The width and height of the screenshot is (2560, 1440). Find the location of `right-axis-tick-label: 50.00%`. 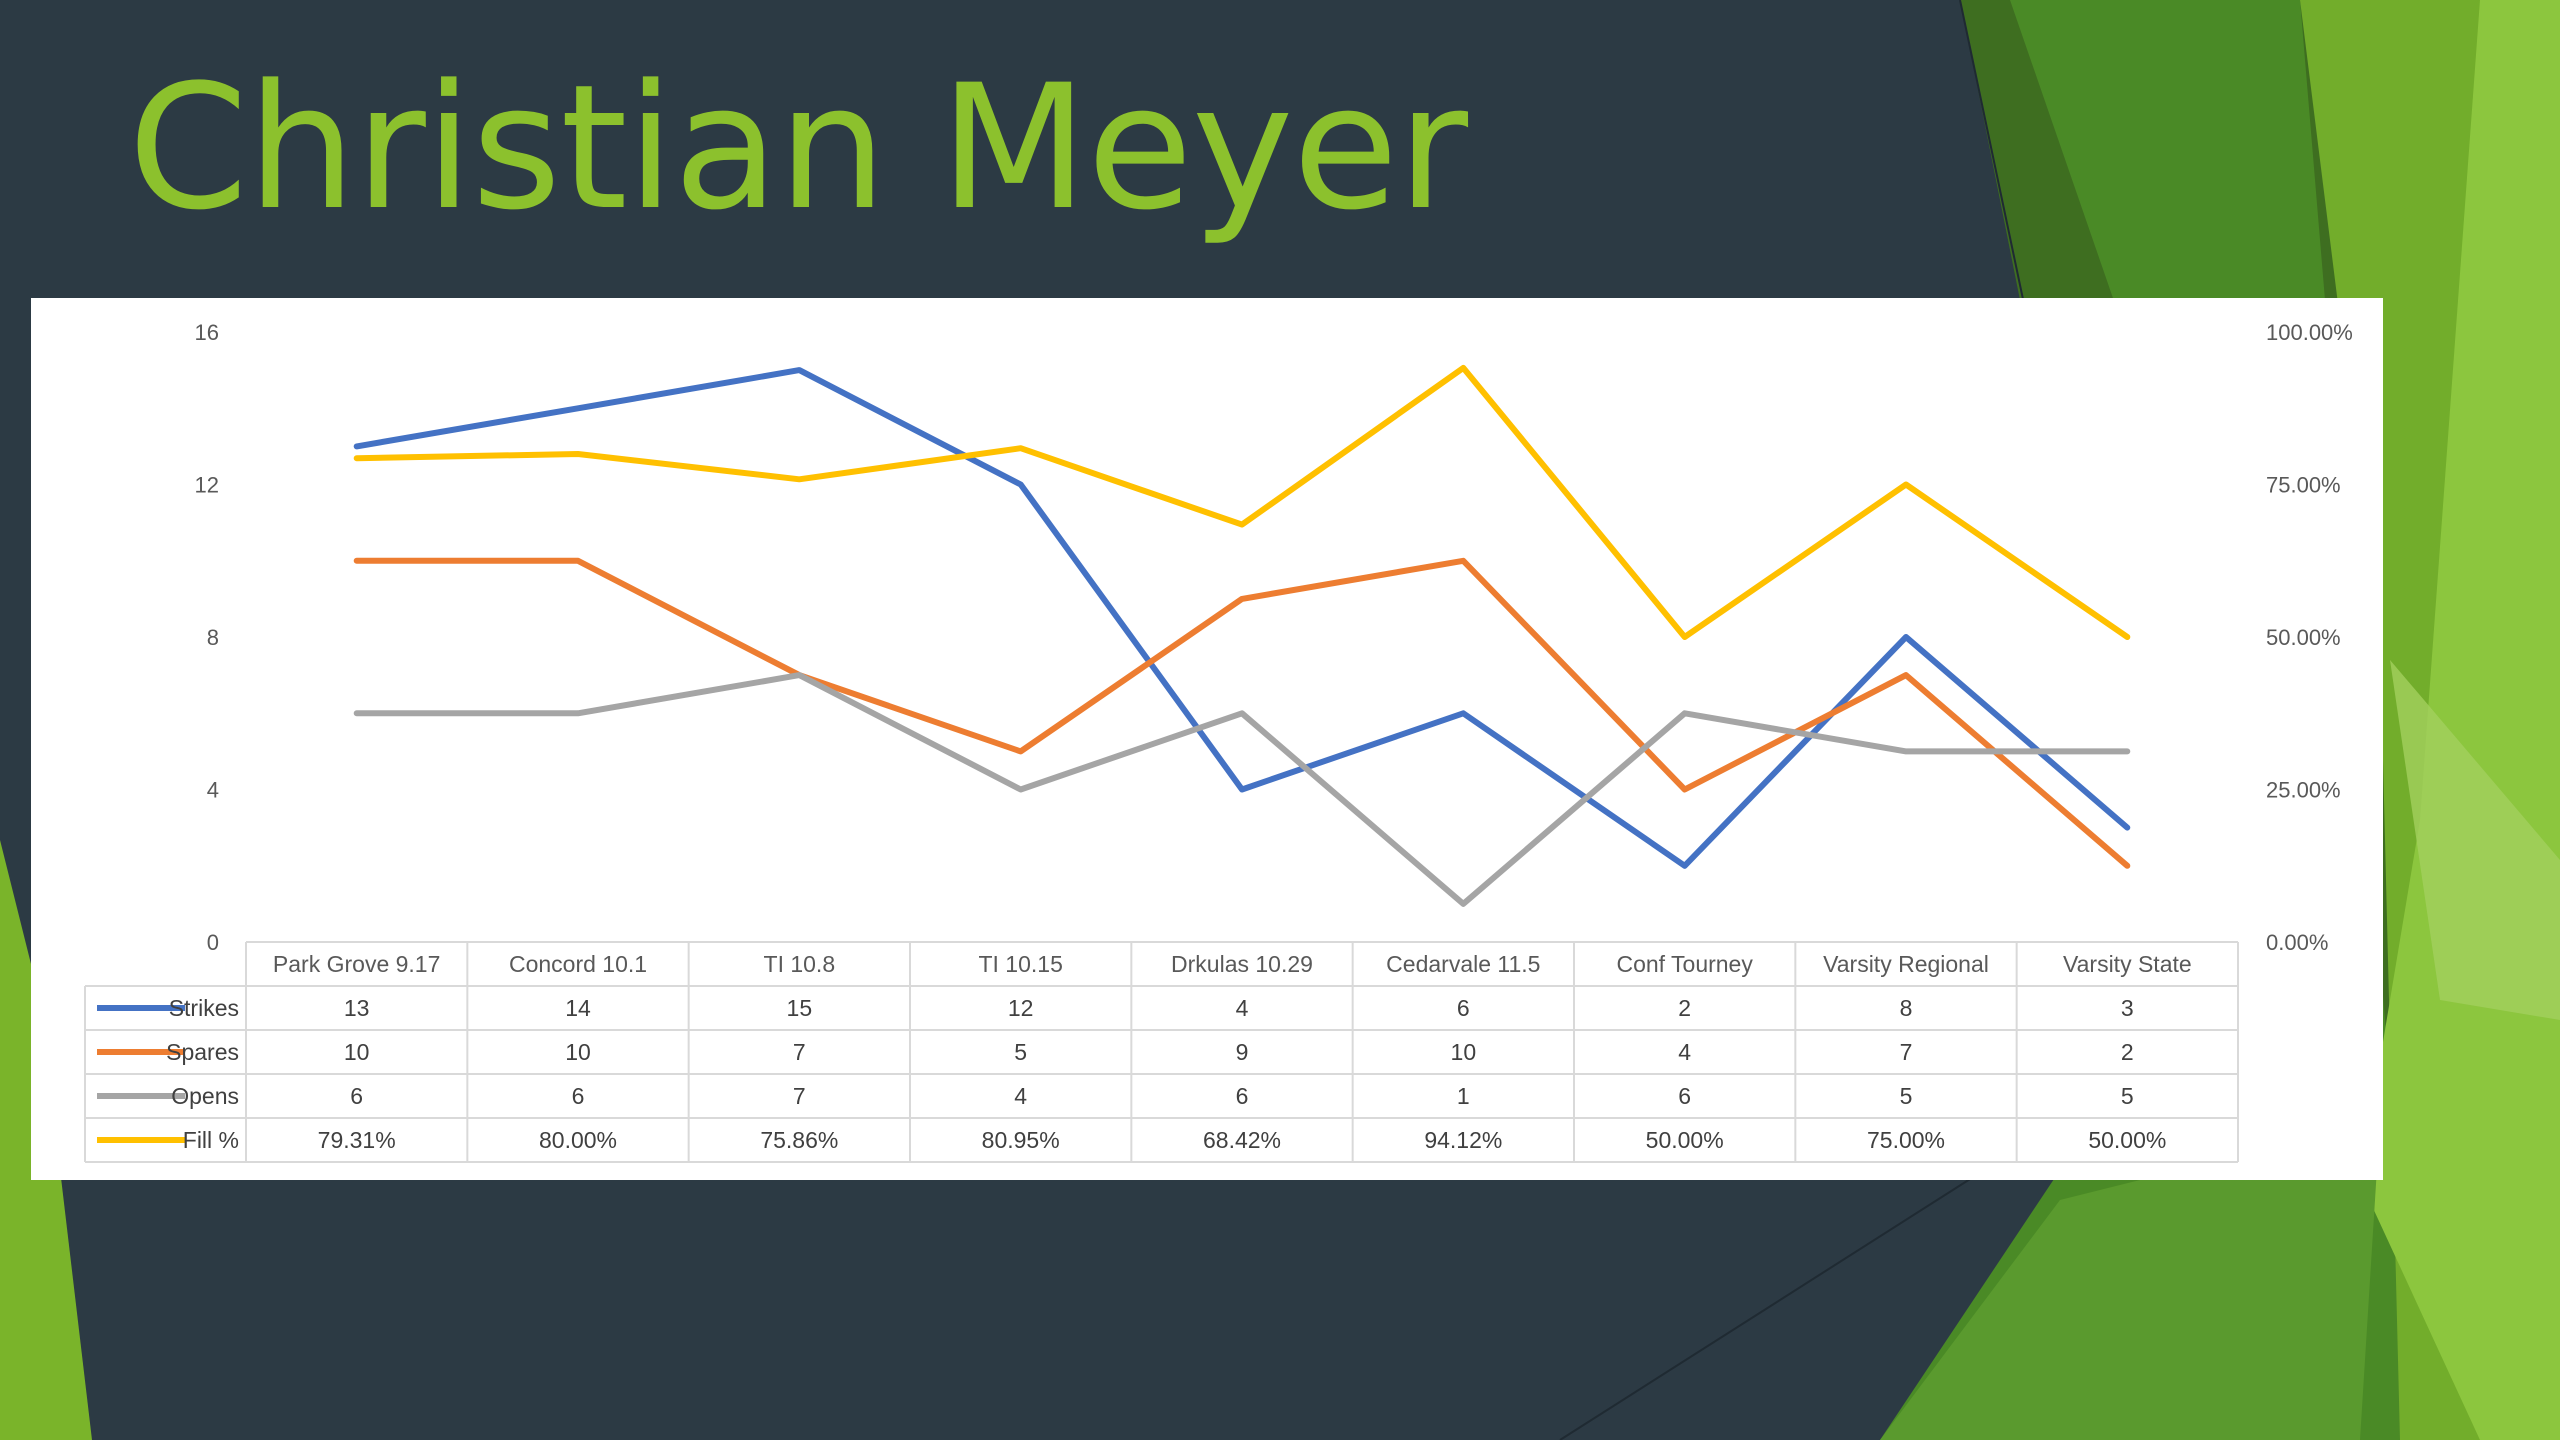

right-axis-tick-label: 50.00% is located at coordinates (2303, 637).